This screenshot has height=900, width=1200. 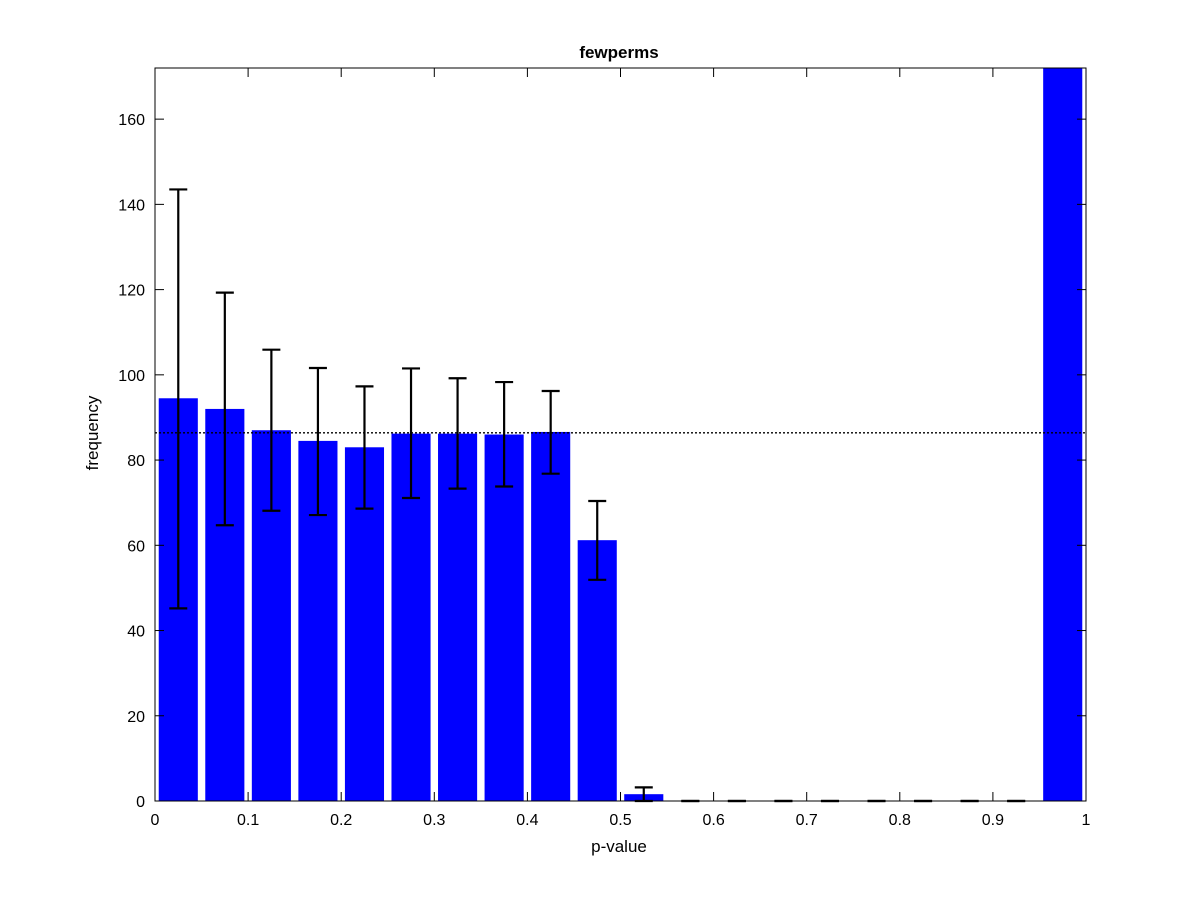 What do you see at coordinates (131, 291) in the screenshot?
I see `y-tick-label-6: 120` at bounding box center [131, 291].